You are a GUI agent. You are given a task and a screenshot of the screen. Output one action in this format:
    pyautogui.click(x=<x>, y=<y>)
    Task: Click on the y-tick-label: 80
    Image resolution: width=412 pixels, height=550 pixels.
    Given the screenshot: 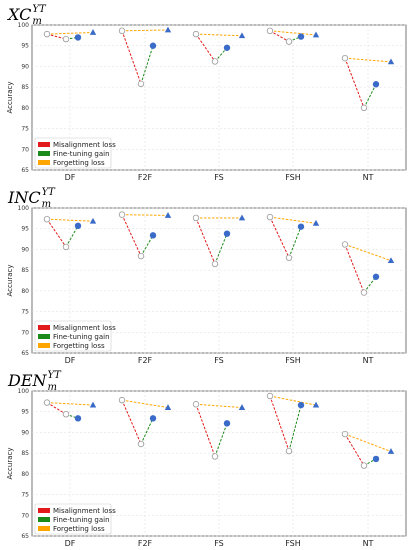 What is the action you would take?
    pyautogui.click(x=25, y=108)
    